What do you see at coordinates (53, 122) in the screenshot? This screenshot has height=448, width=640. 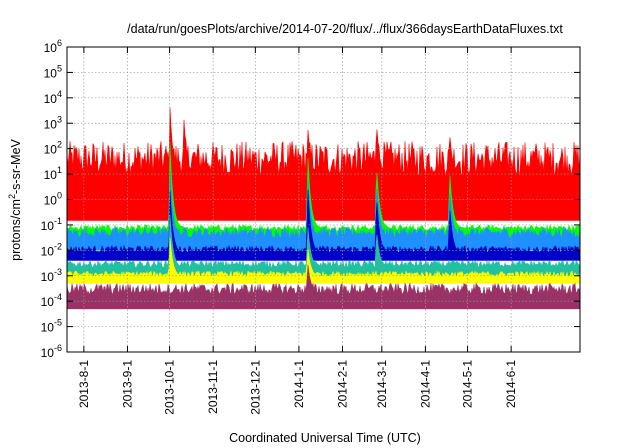 I see `y-tick-label: 10³` at bounding box center [53, 122].